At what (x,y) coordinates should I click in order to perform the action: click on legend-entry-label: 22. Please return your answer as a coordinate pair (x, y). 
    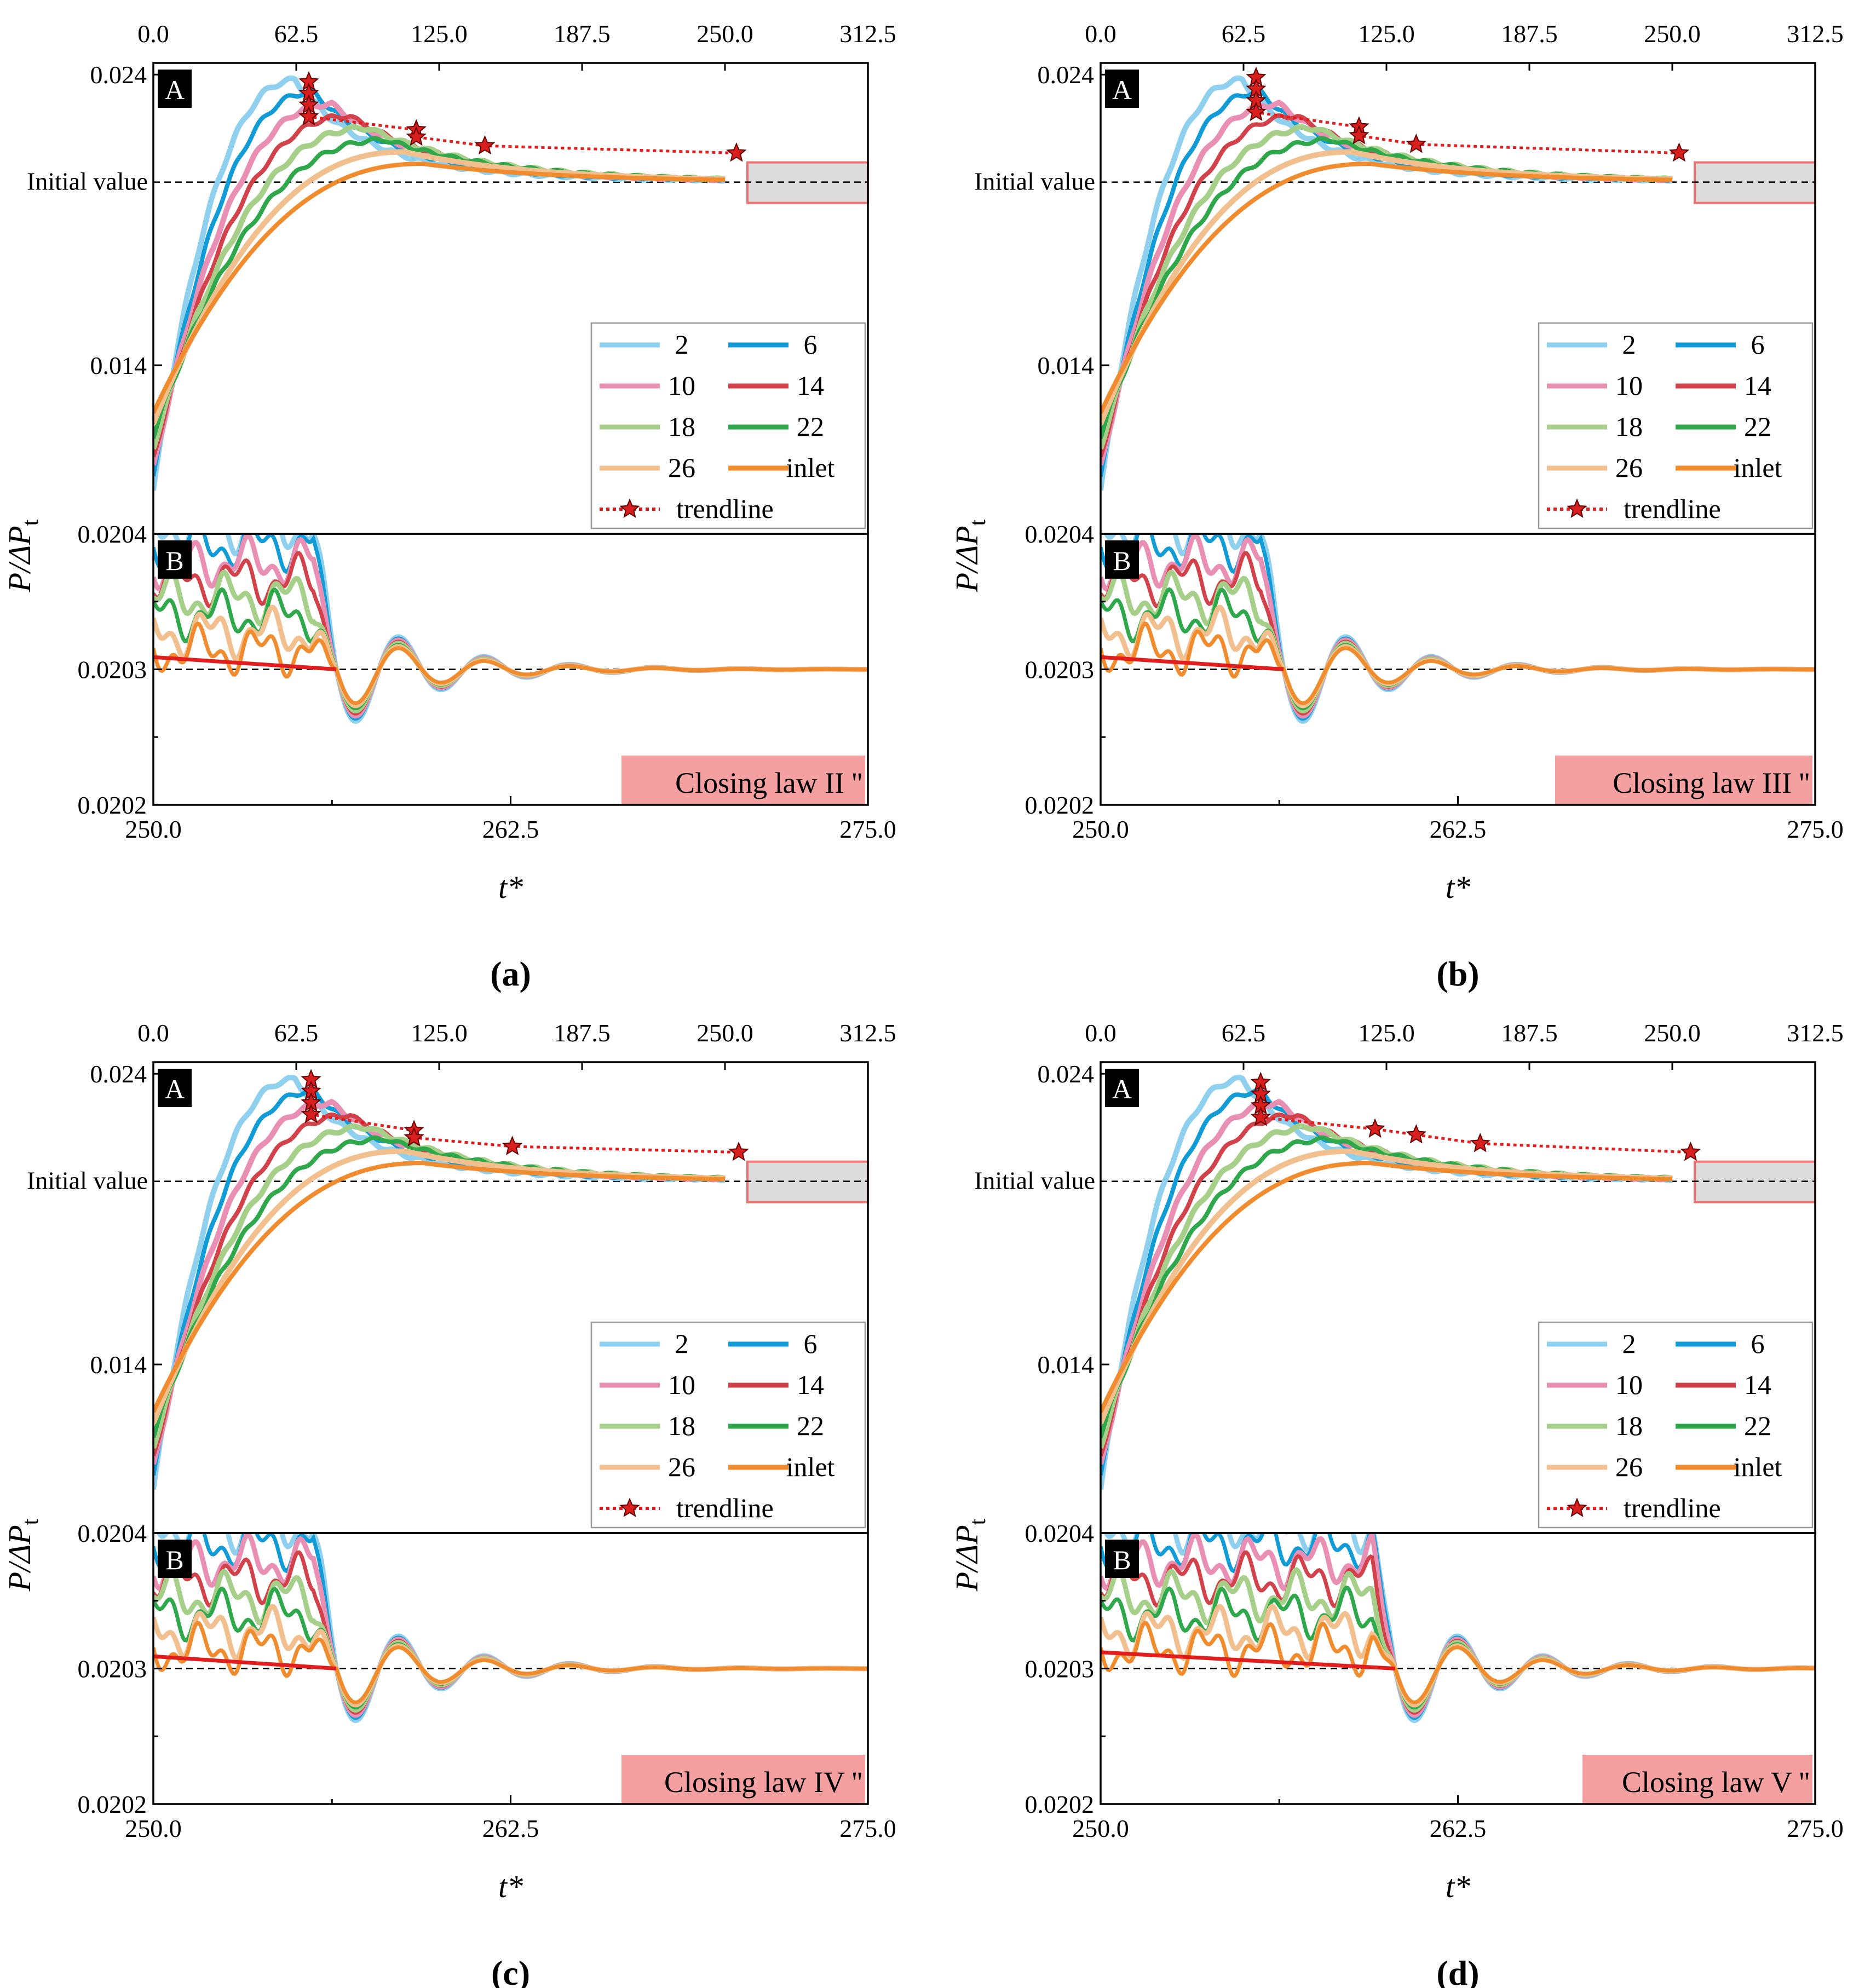
    Looking at the image, I should click on (1758, 427).